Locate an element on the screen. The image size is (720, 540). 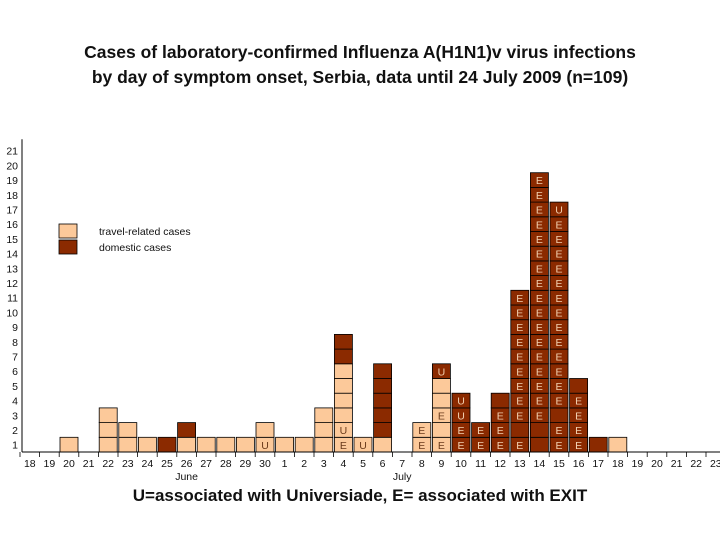
y-tick-label: 13 is located at coordinates (12, 269).